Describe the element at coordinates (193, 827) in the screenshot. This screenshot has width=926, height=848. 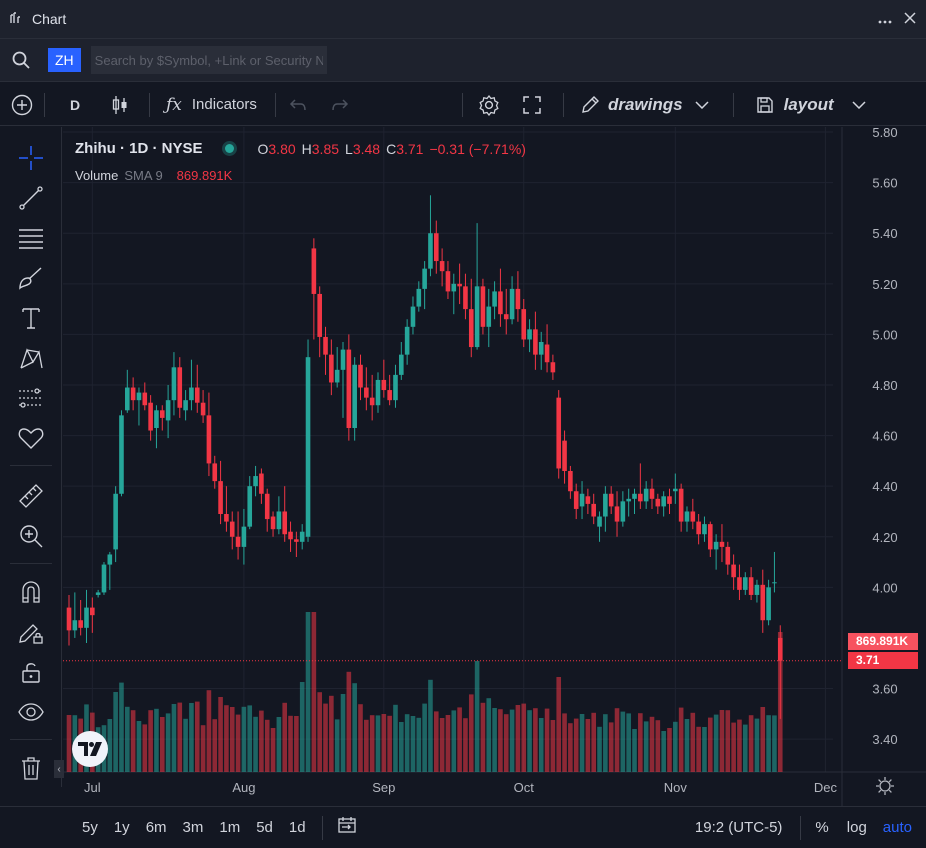
I see `range-3m: 3m` at that location.